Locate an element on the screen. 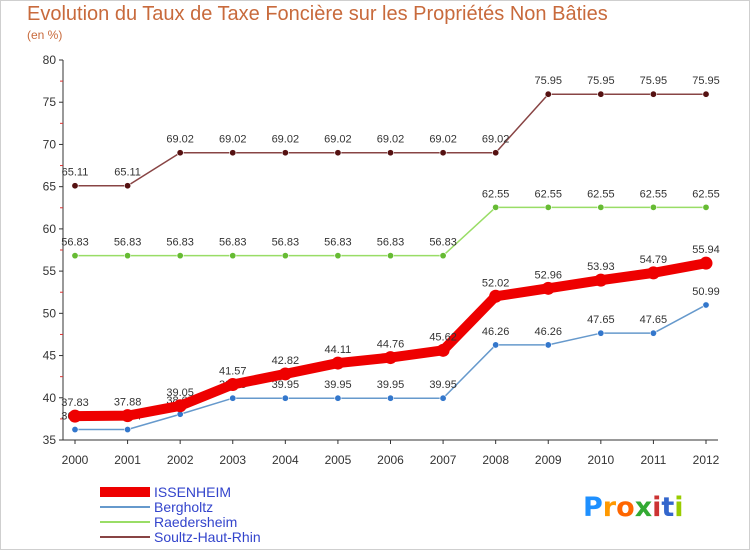 The width and height of the screenshot is (750, 550). data-label: 44.11 is located at coordinates (338, 350).